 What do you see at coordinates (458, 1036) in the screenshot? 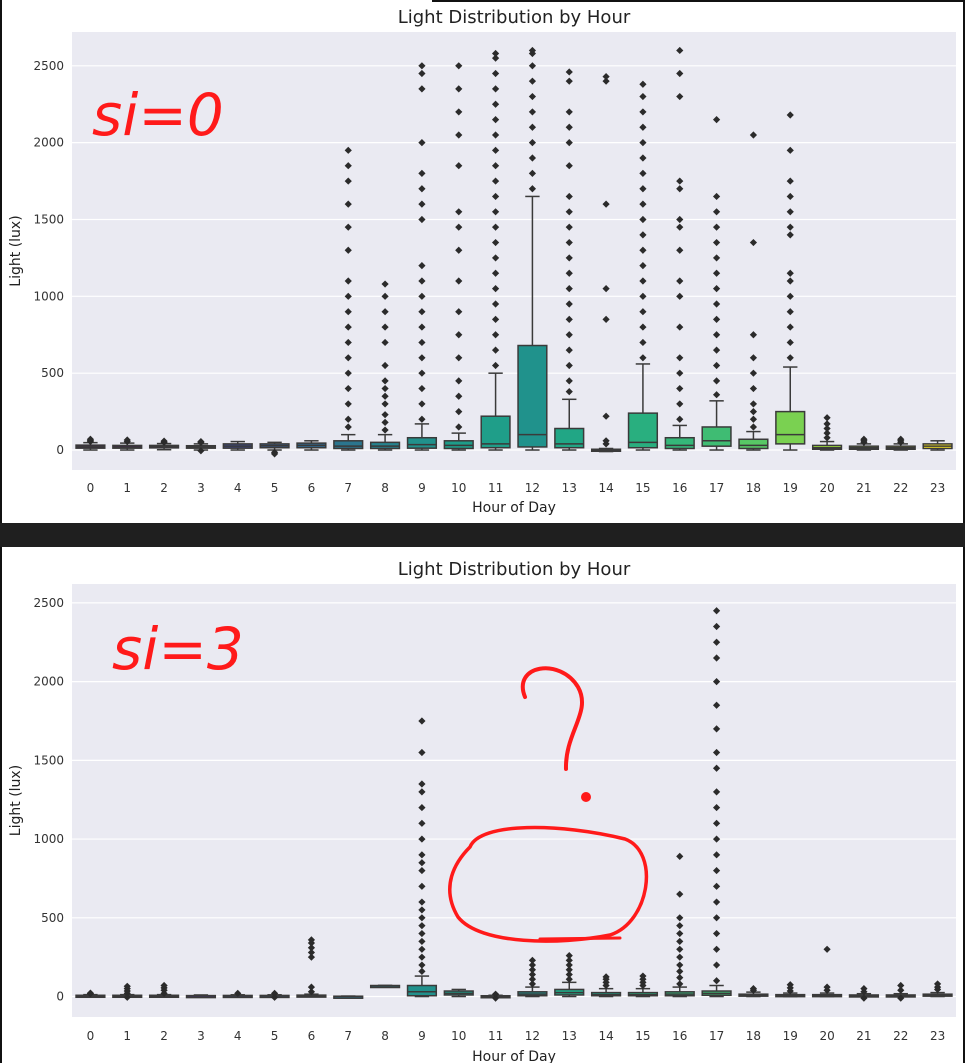
I see `x-tick-label: 10` at bounding box center [458, 1036].